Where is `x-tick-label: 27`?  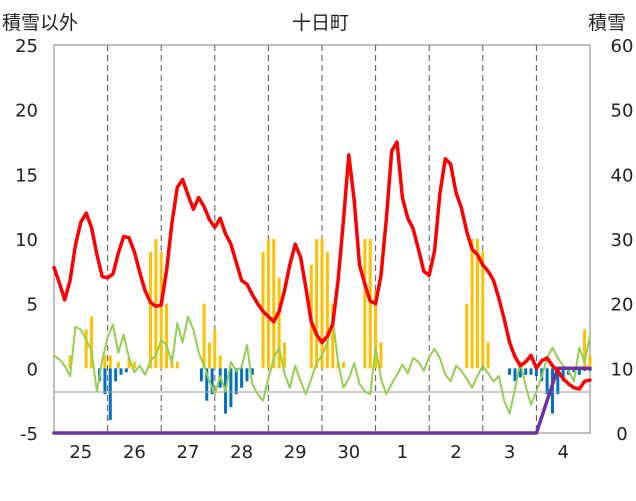 x-tick-label: 27 is located at coordinates (188, 452).